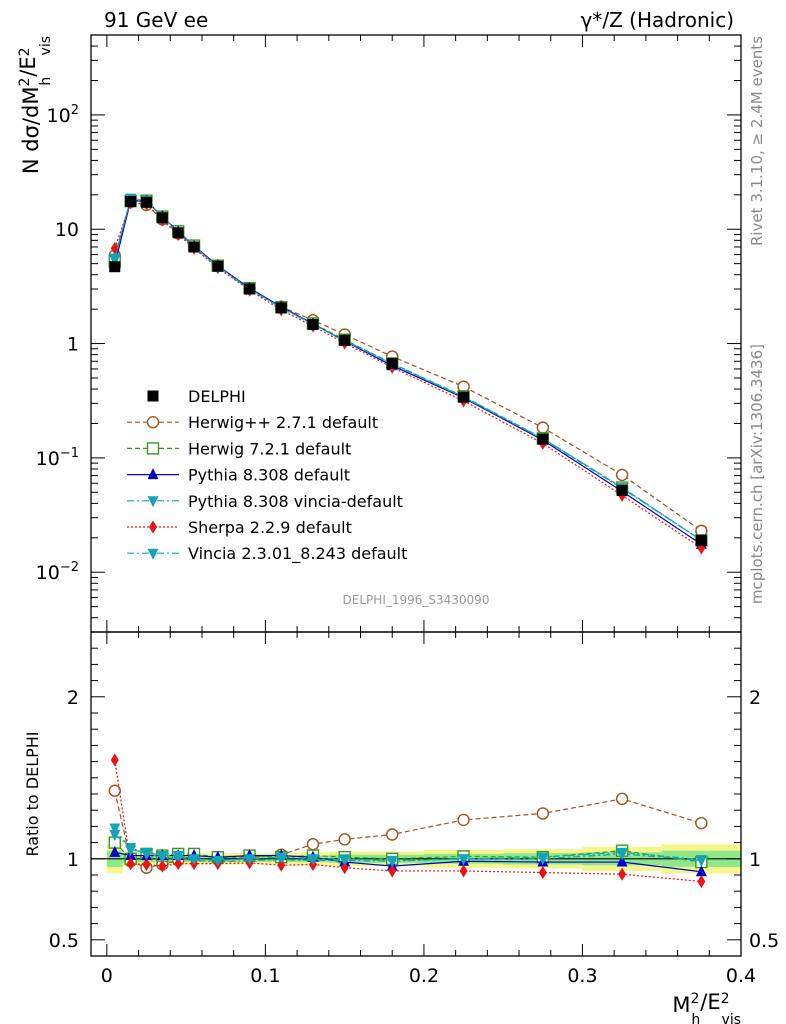 Image resolution: width=786 pixels, height=1024 pixels. What do you see at coordinates (265, 976) in the screenshot?
I see `x-tick-label: 0.1` at bounding box center [265, 976].